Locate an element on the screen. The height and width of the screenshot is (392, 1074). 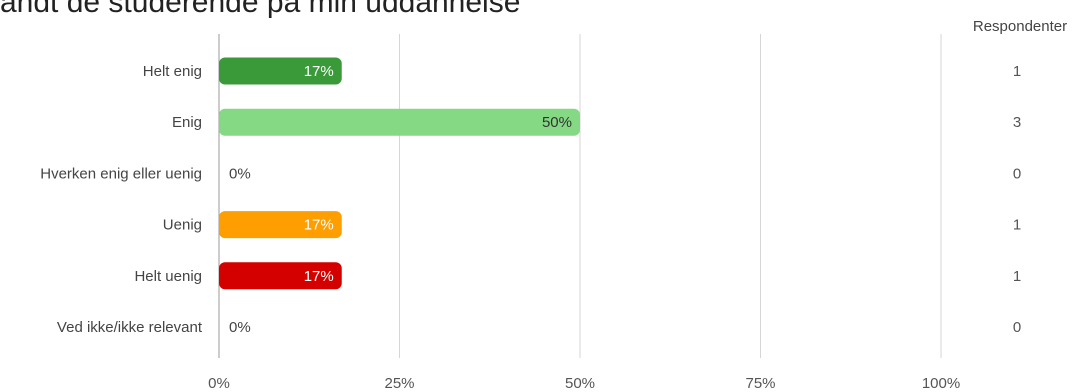
category-label: Ved ikke/ikke relevant is located at coordinates (130, 327).